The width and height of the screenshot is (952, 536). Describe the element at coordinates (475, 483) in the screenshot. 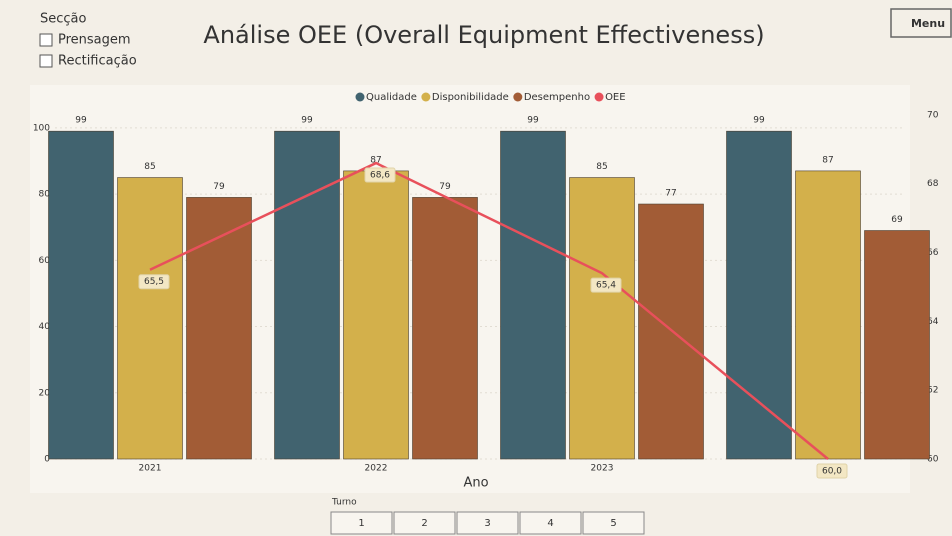

I see `x-axis-label: Ano` at that location.